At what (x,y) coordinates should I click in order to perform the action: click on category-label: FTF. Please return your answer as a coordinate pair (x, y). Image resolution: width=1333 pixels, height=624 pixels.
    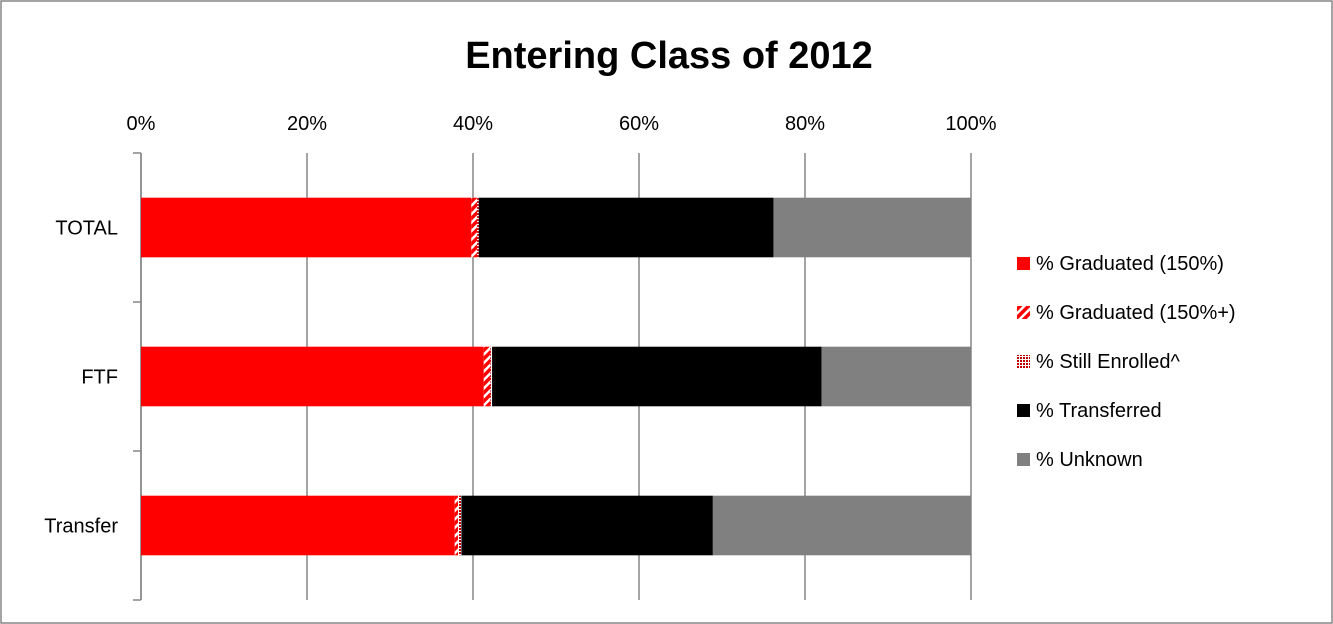
    Looking at the image, I should click on (99, 378).